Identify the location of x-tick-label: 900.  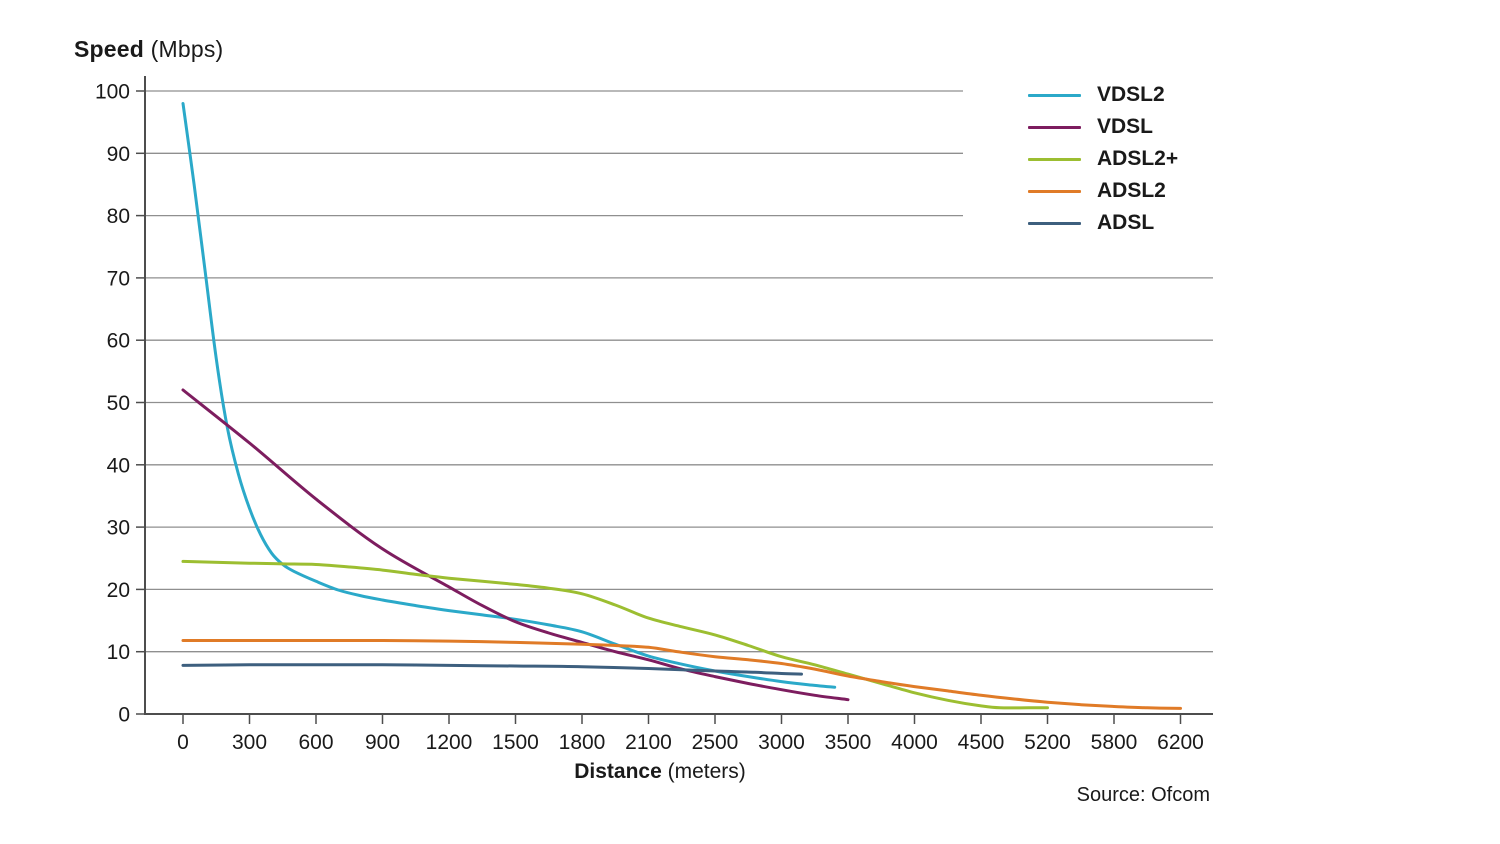
(382, 742).